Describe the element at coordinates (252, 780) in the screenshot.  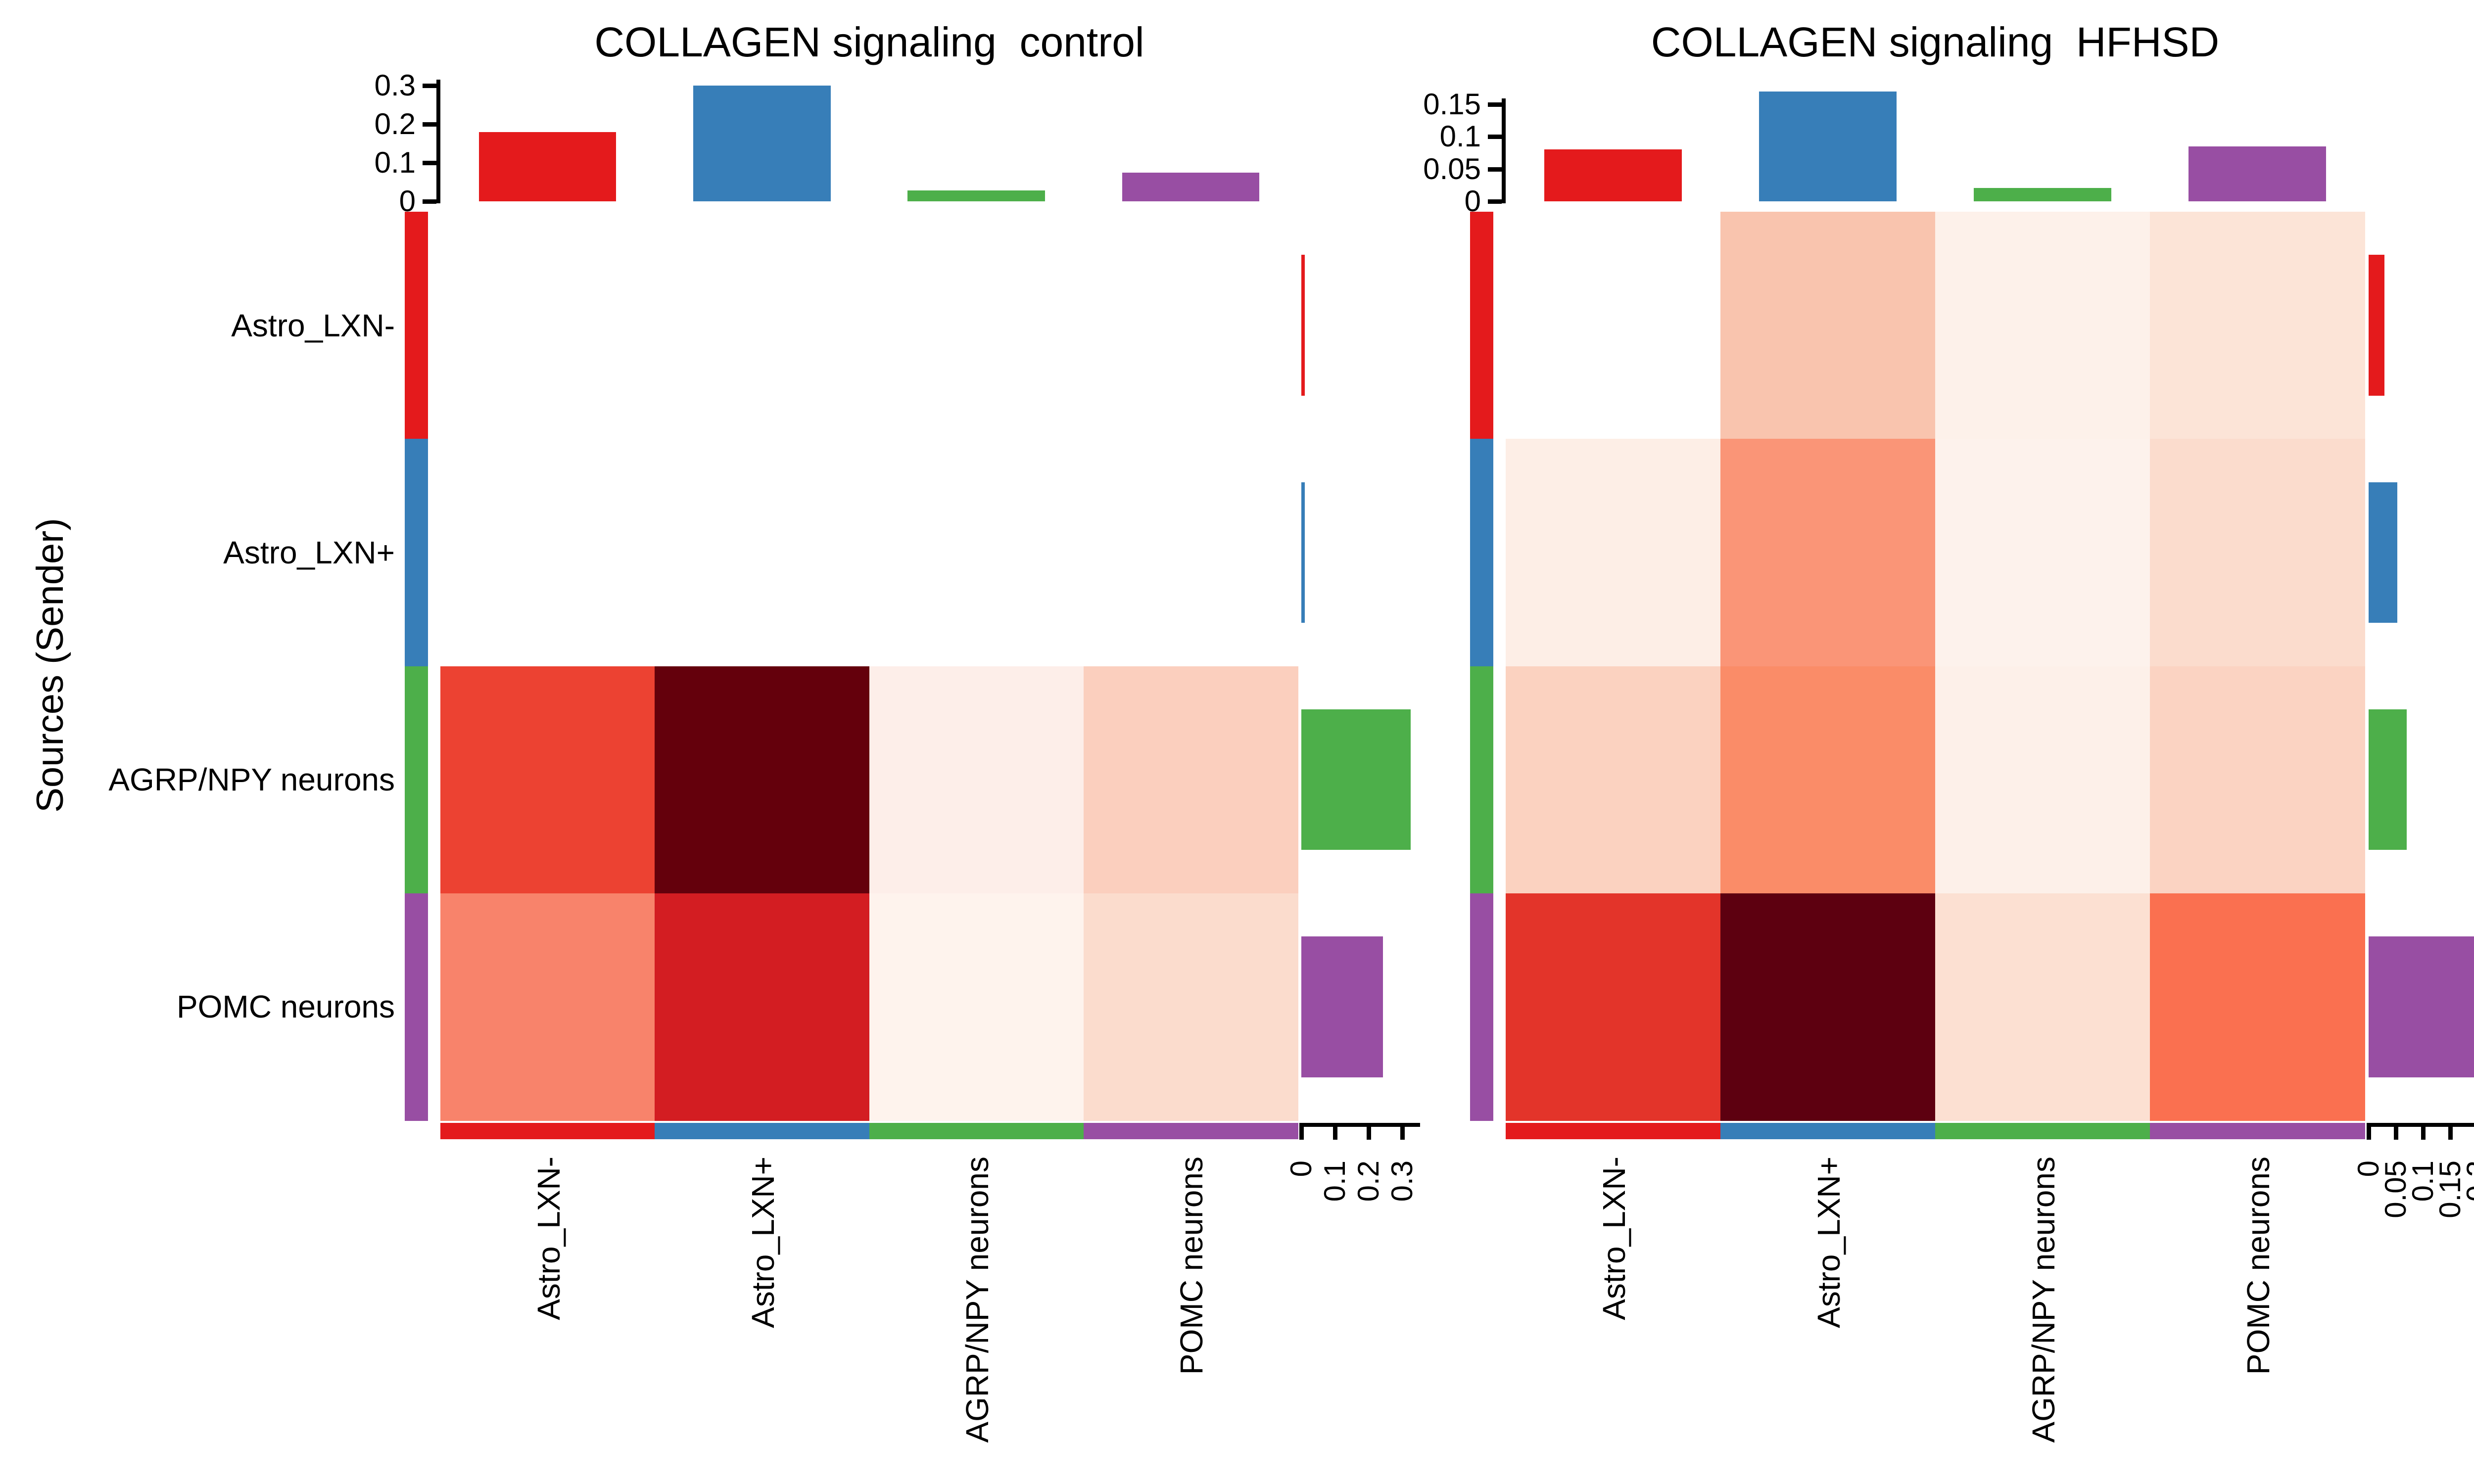
I see `row-label: AGRP/NPY neurons` at that location.